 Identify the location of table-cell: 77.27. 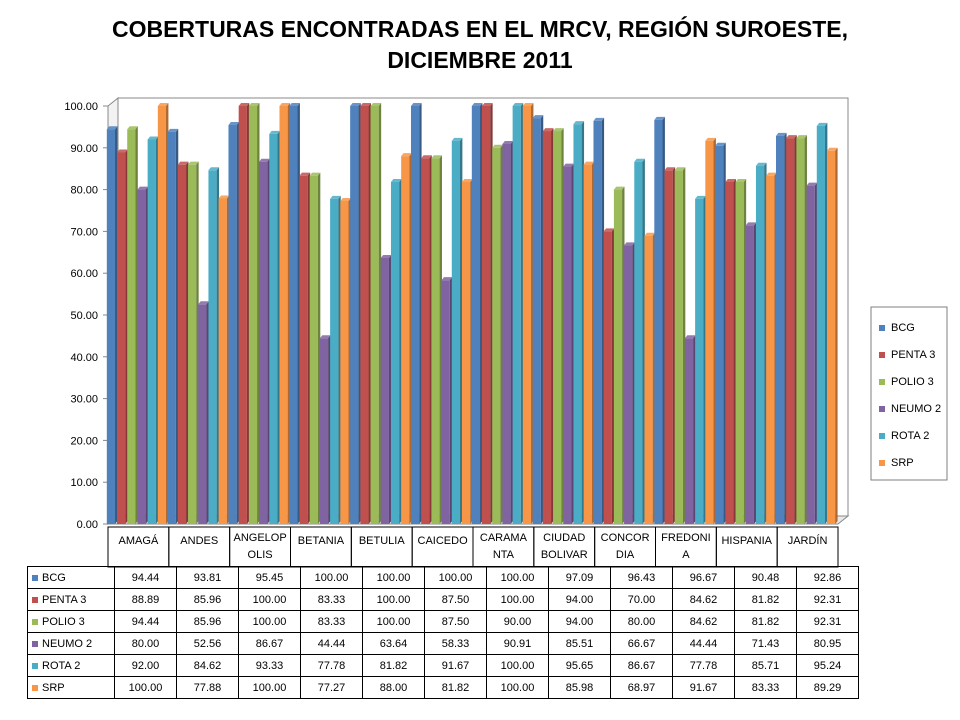
(331, 687).